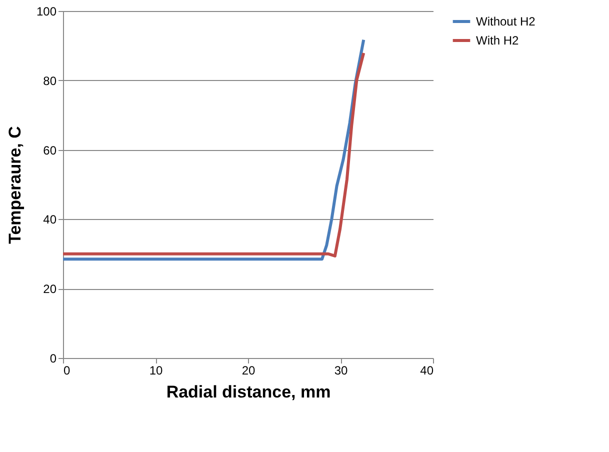  Describe the element at coordinates (497, 41) in the screenshot. I see `legend-label: With H2` at that location.